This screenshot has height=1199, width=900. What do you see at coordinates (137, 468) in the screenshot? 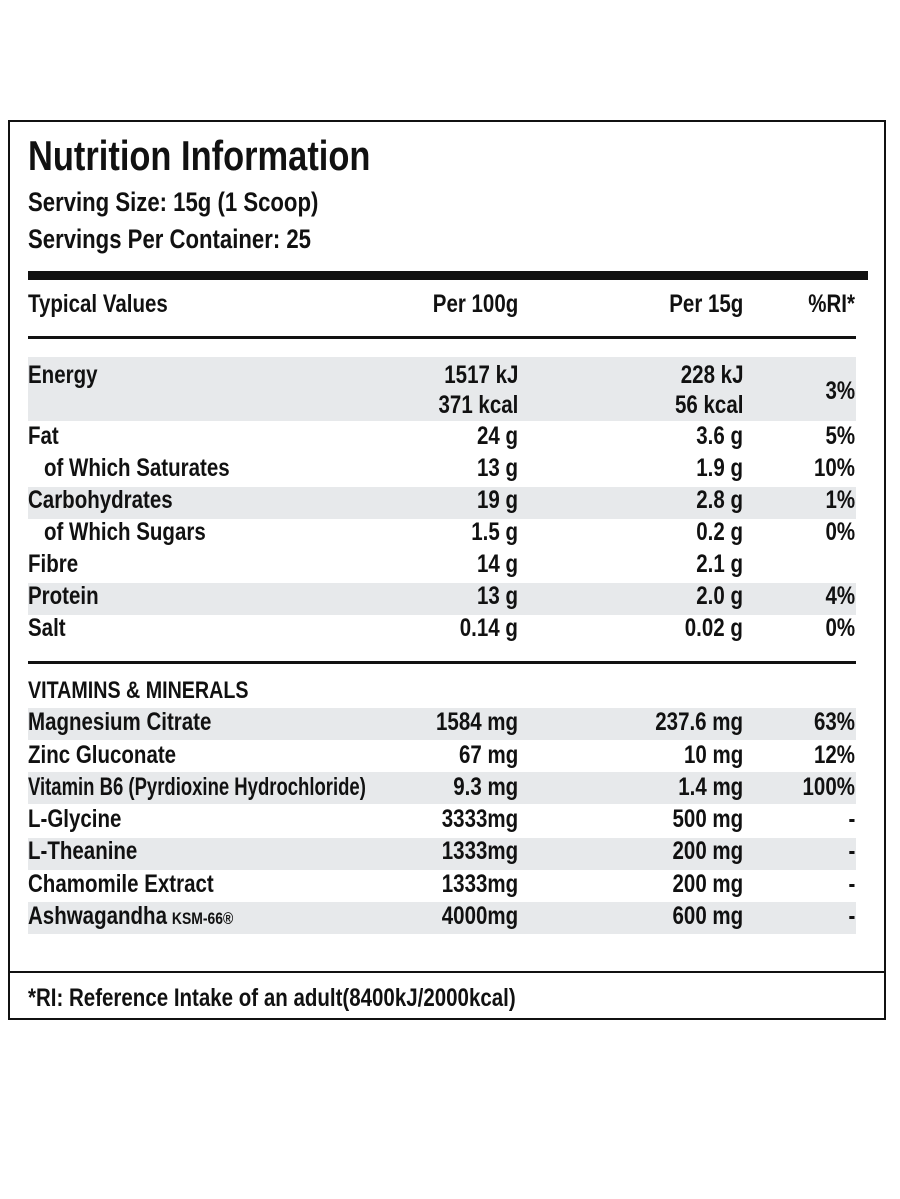
I see `nutrient-label: of Which Saturates` at bounding box center [137, 468].